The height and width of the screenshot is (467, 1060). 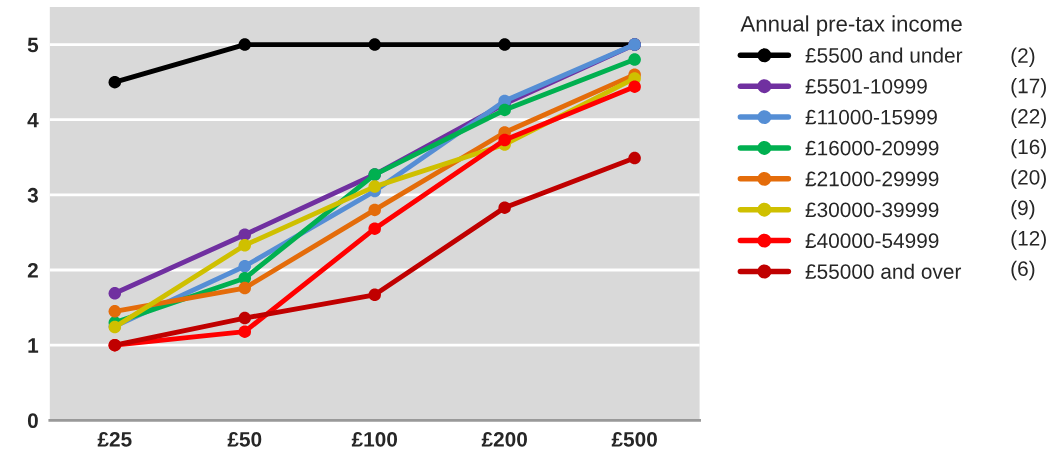 I want to click on legend-label: £5500 and under, so click(x=884, y=55).